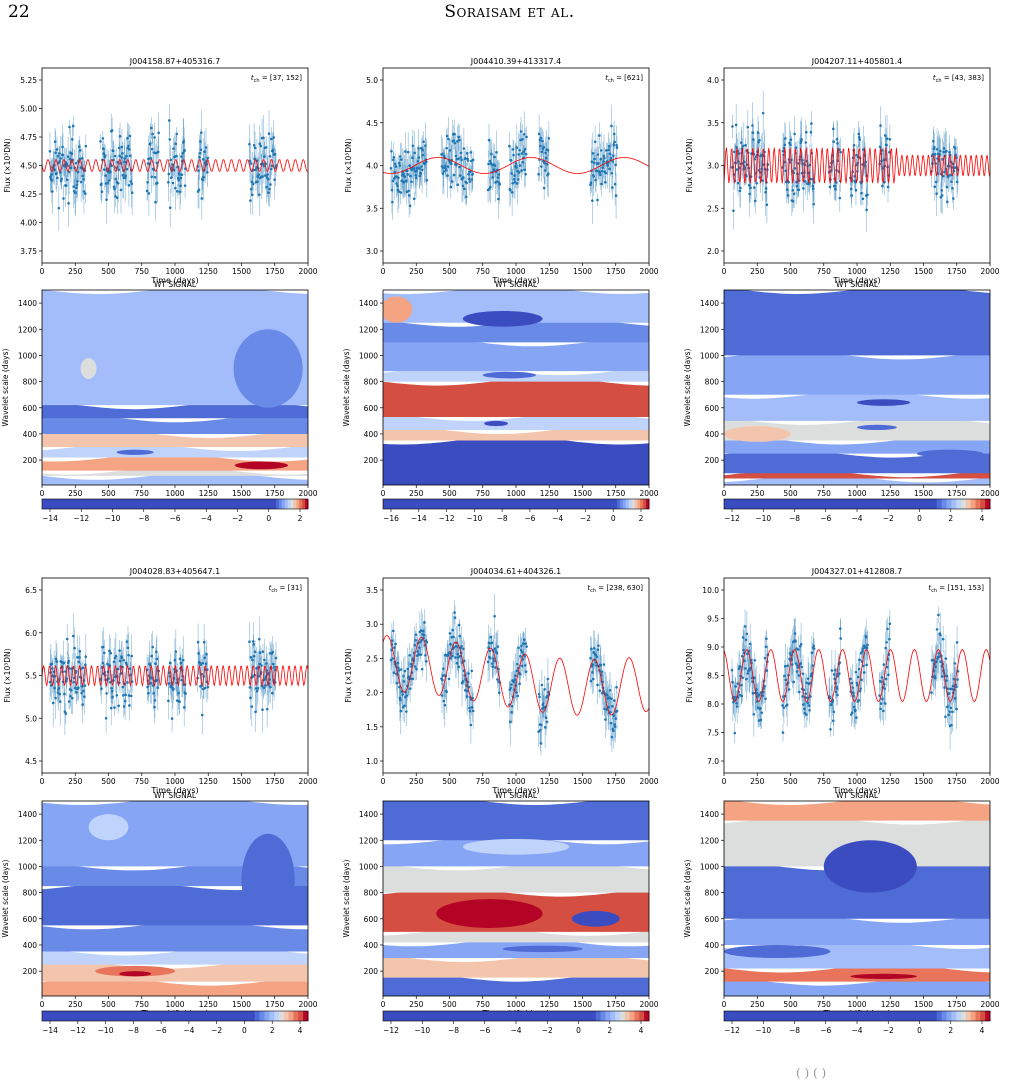 The height and width of the screenshot is (1083, 1019). I want to click on x-tick-label: 500, so click(108, 781).